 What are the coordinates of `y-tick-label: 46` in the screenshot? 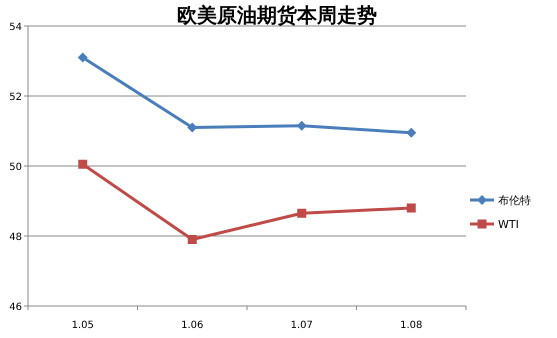 It's located at (15, 307).